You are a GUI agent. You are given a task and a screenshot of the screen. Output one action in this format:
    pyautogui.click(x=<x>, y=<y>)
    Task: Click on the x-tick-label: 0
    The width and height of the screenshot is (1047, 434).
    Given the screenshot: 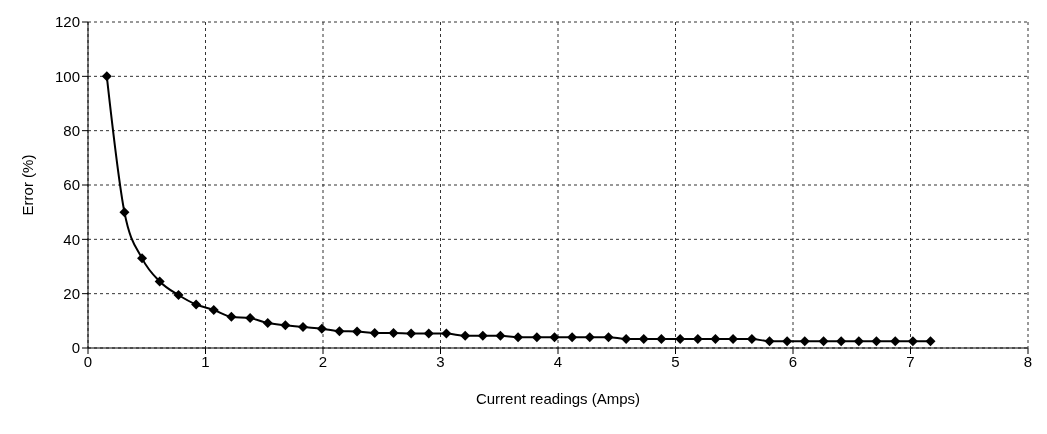 What is the action you would take?
    pyautogui.click(x=88, y=361)
    